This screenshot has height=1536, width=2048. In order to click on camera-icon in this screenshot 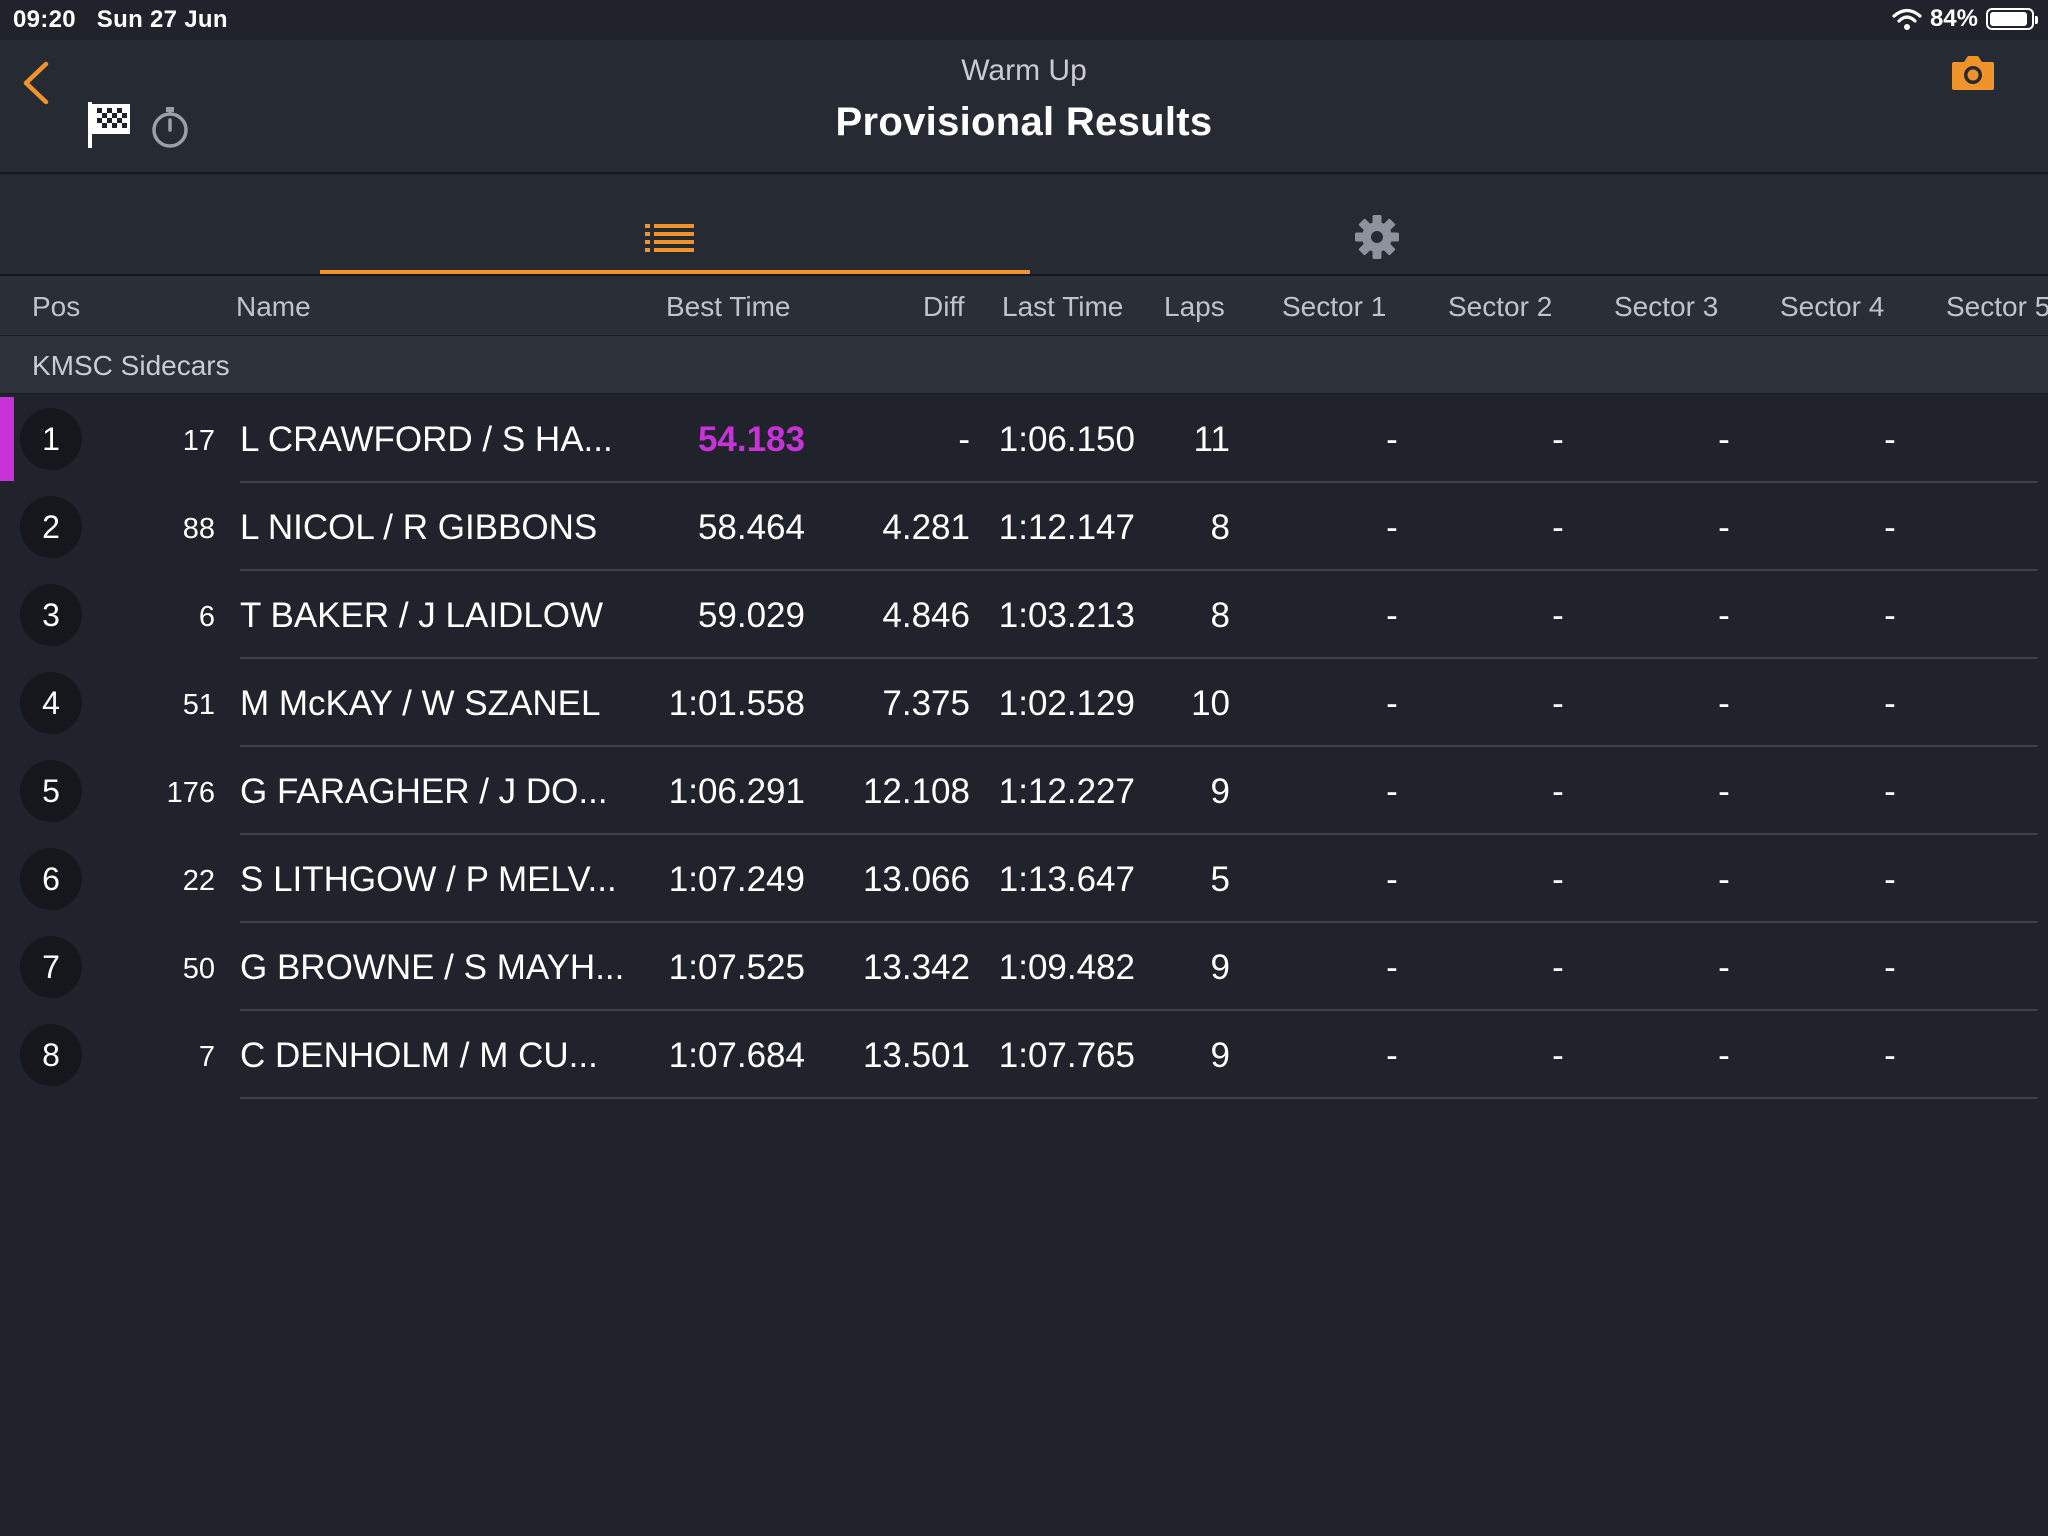, I will do `click(1973, 73)`.